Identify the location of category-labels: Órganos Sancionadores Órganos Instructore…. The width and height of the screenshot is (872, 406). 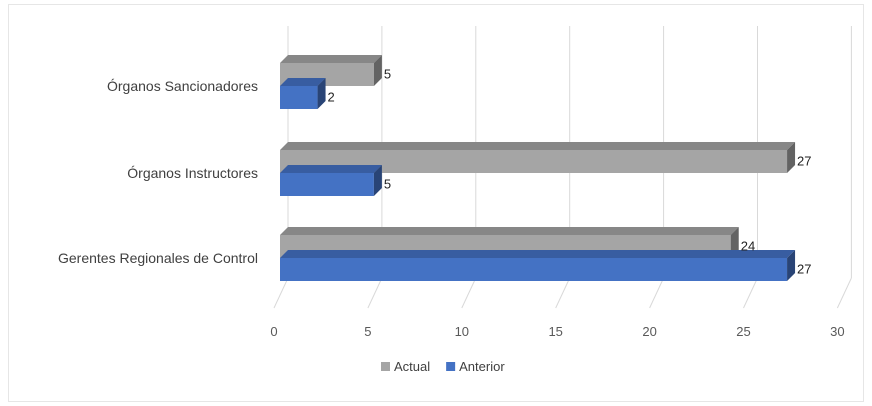
(158, 172).